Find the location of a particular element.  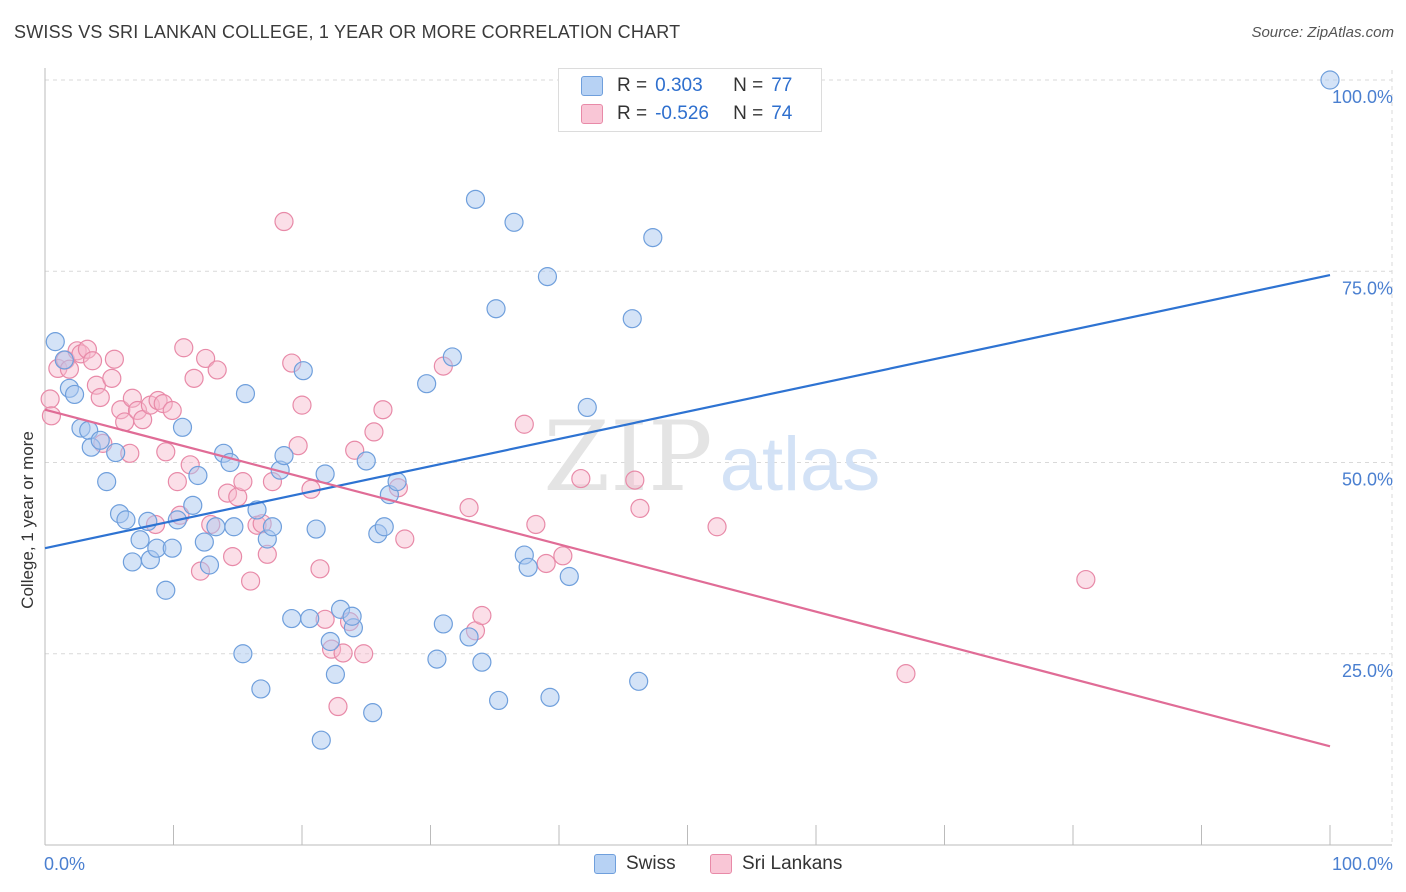

legend-r-value: 0.303 is located at coordinates (679, 85).